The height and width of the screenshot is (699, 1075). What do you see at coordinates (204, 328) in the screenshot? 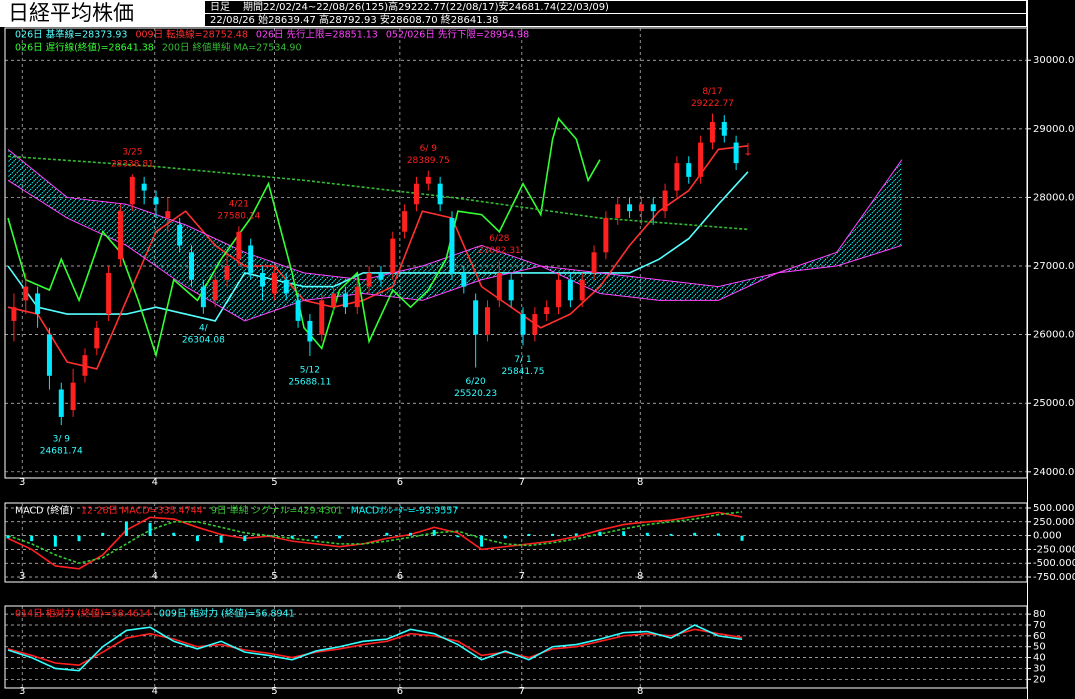
I see `annotation-date: 4/` at bounding box center [204, 328].